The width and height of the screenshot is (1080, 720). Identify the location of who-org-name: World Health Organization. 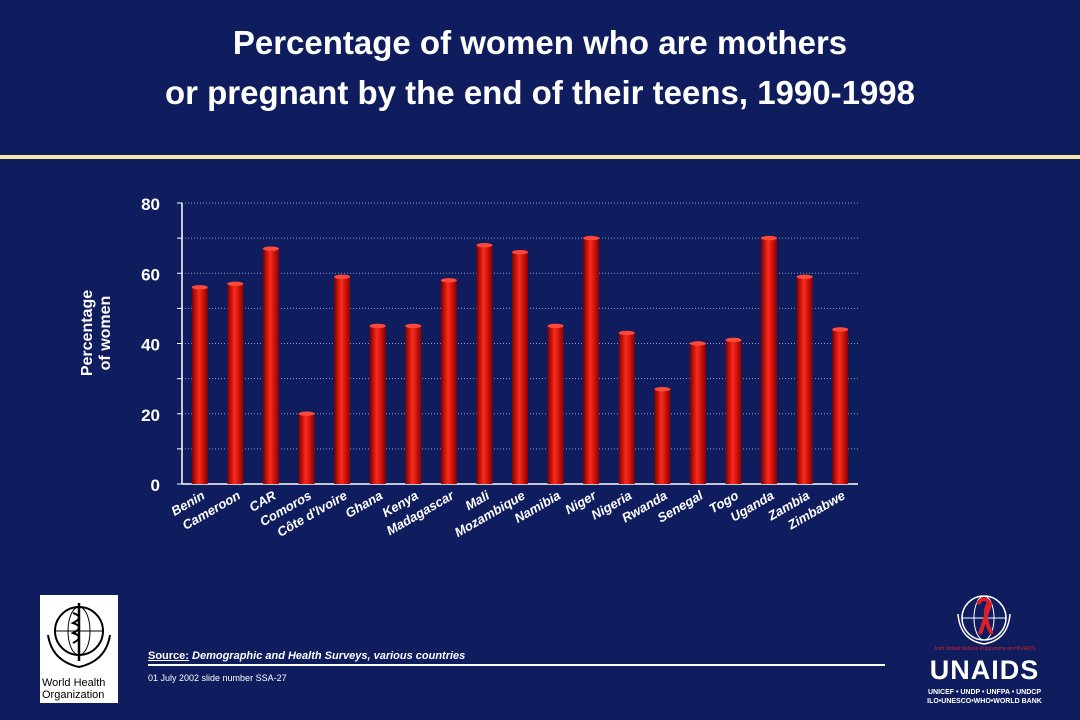
(74, 689).